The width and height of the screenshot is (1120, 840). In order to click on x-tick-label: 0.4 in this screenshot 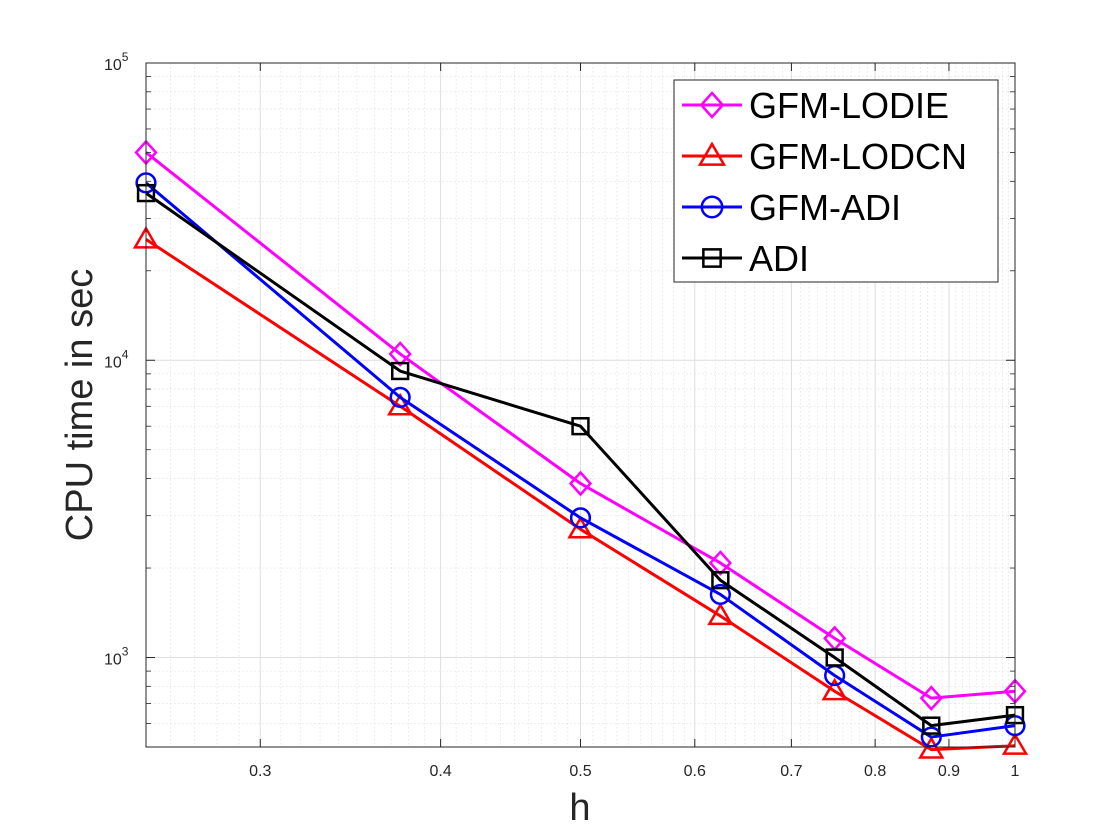, I will do `click(440, 771)`.